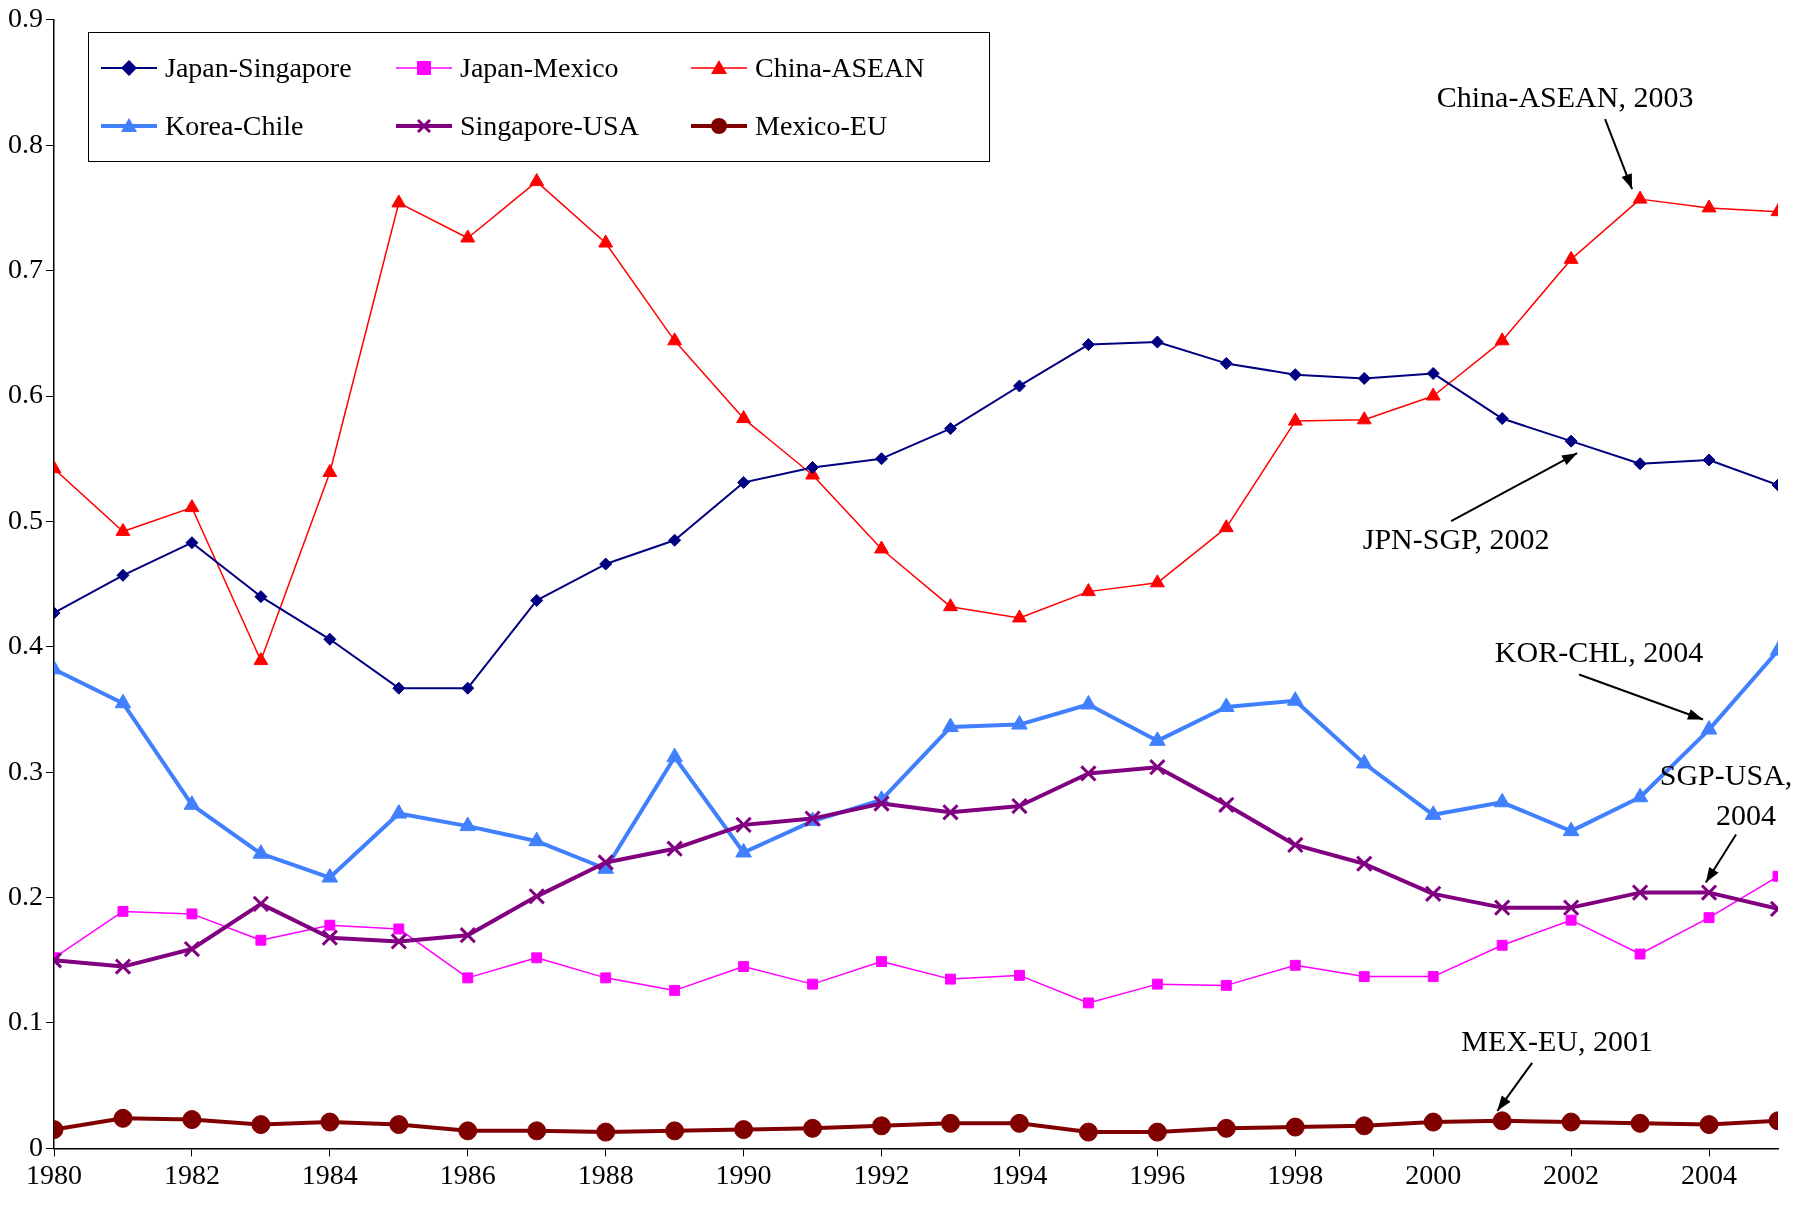  What do you see at coordinates (1709, 1174) in the screenshot?
I see `x-tick-label: 2004` at bounding box center [1709, 1174].